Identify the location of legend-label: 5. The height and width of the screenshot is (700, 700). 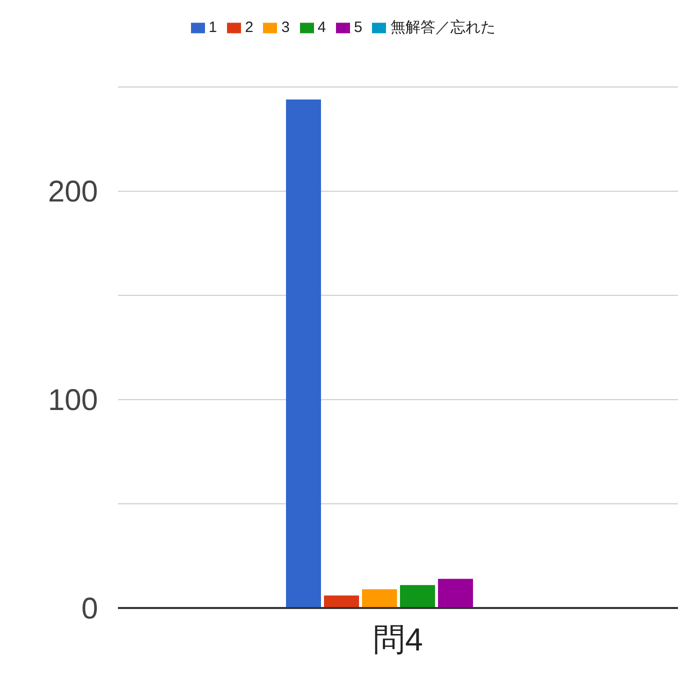
(358, 27).